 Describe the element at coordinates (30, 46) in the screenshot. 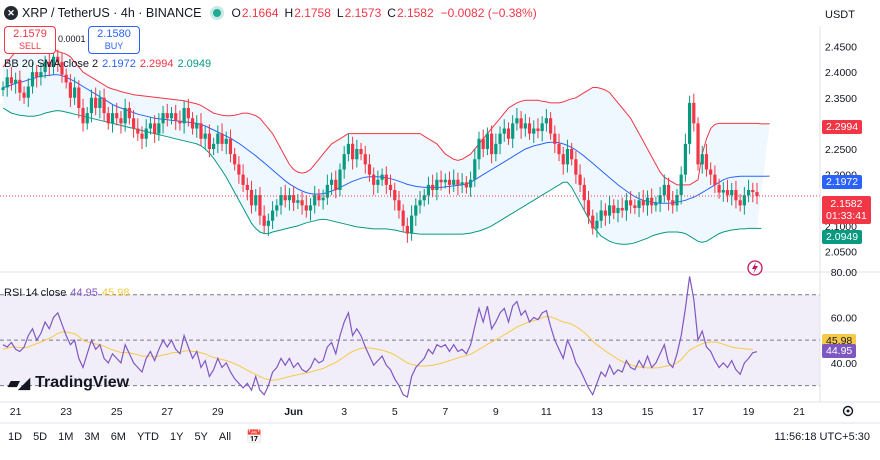

I see `sell-label: SELL` at that location.